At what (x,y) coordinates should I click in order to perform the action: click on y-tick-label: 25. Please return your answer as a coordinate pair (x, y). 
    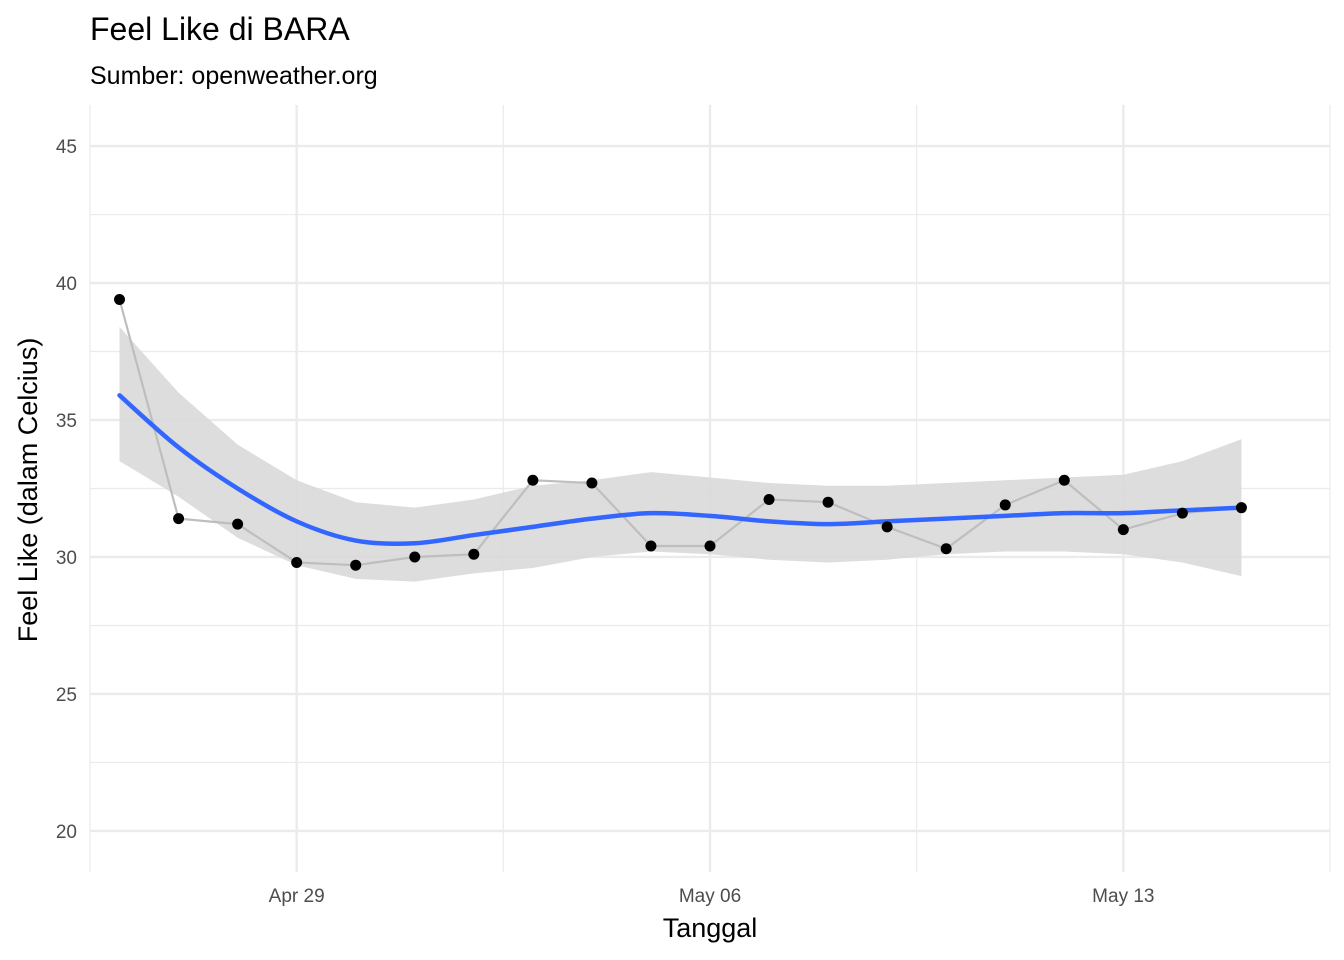
    Looking at the image, I should click on (66, 695).